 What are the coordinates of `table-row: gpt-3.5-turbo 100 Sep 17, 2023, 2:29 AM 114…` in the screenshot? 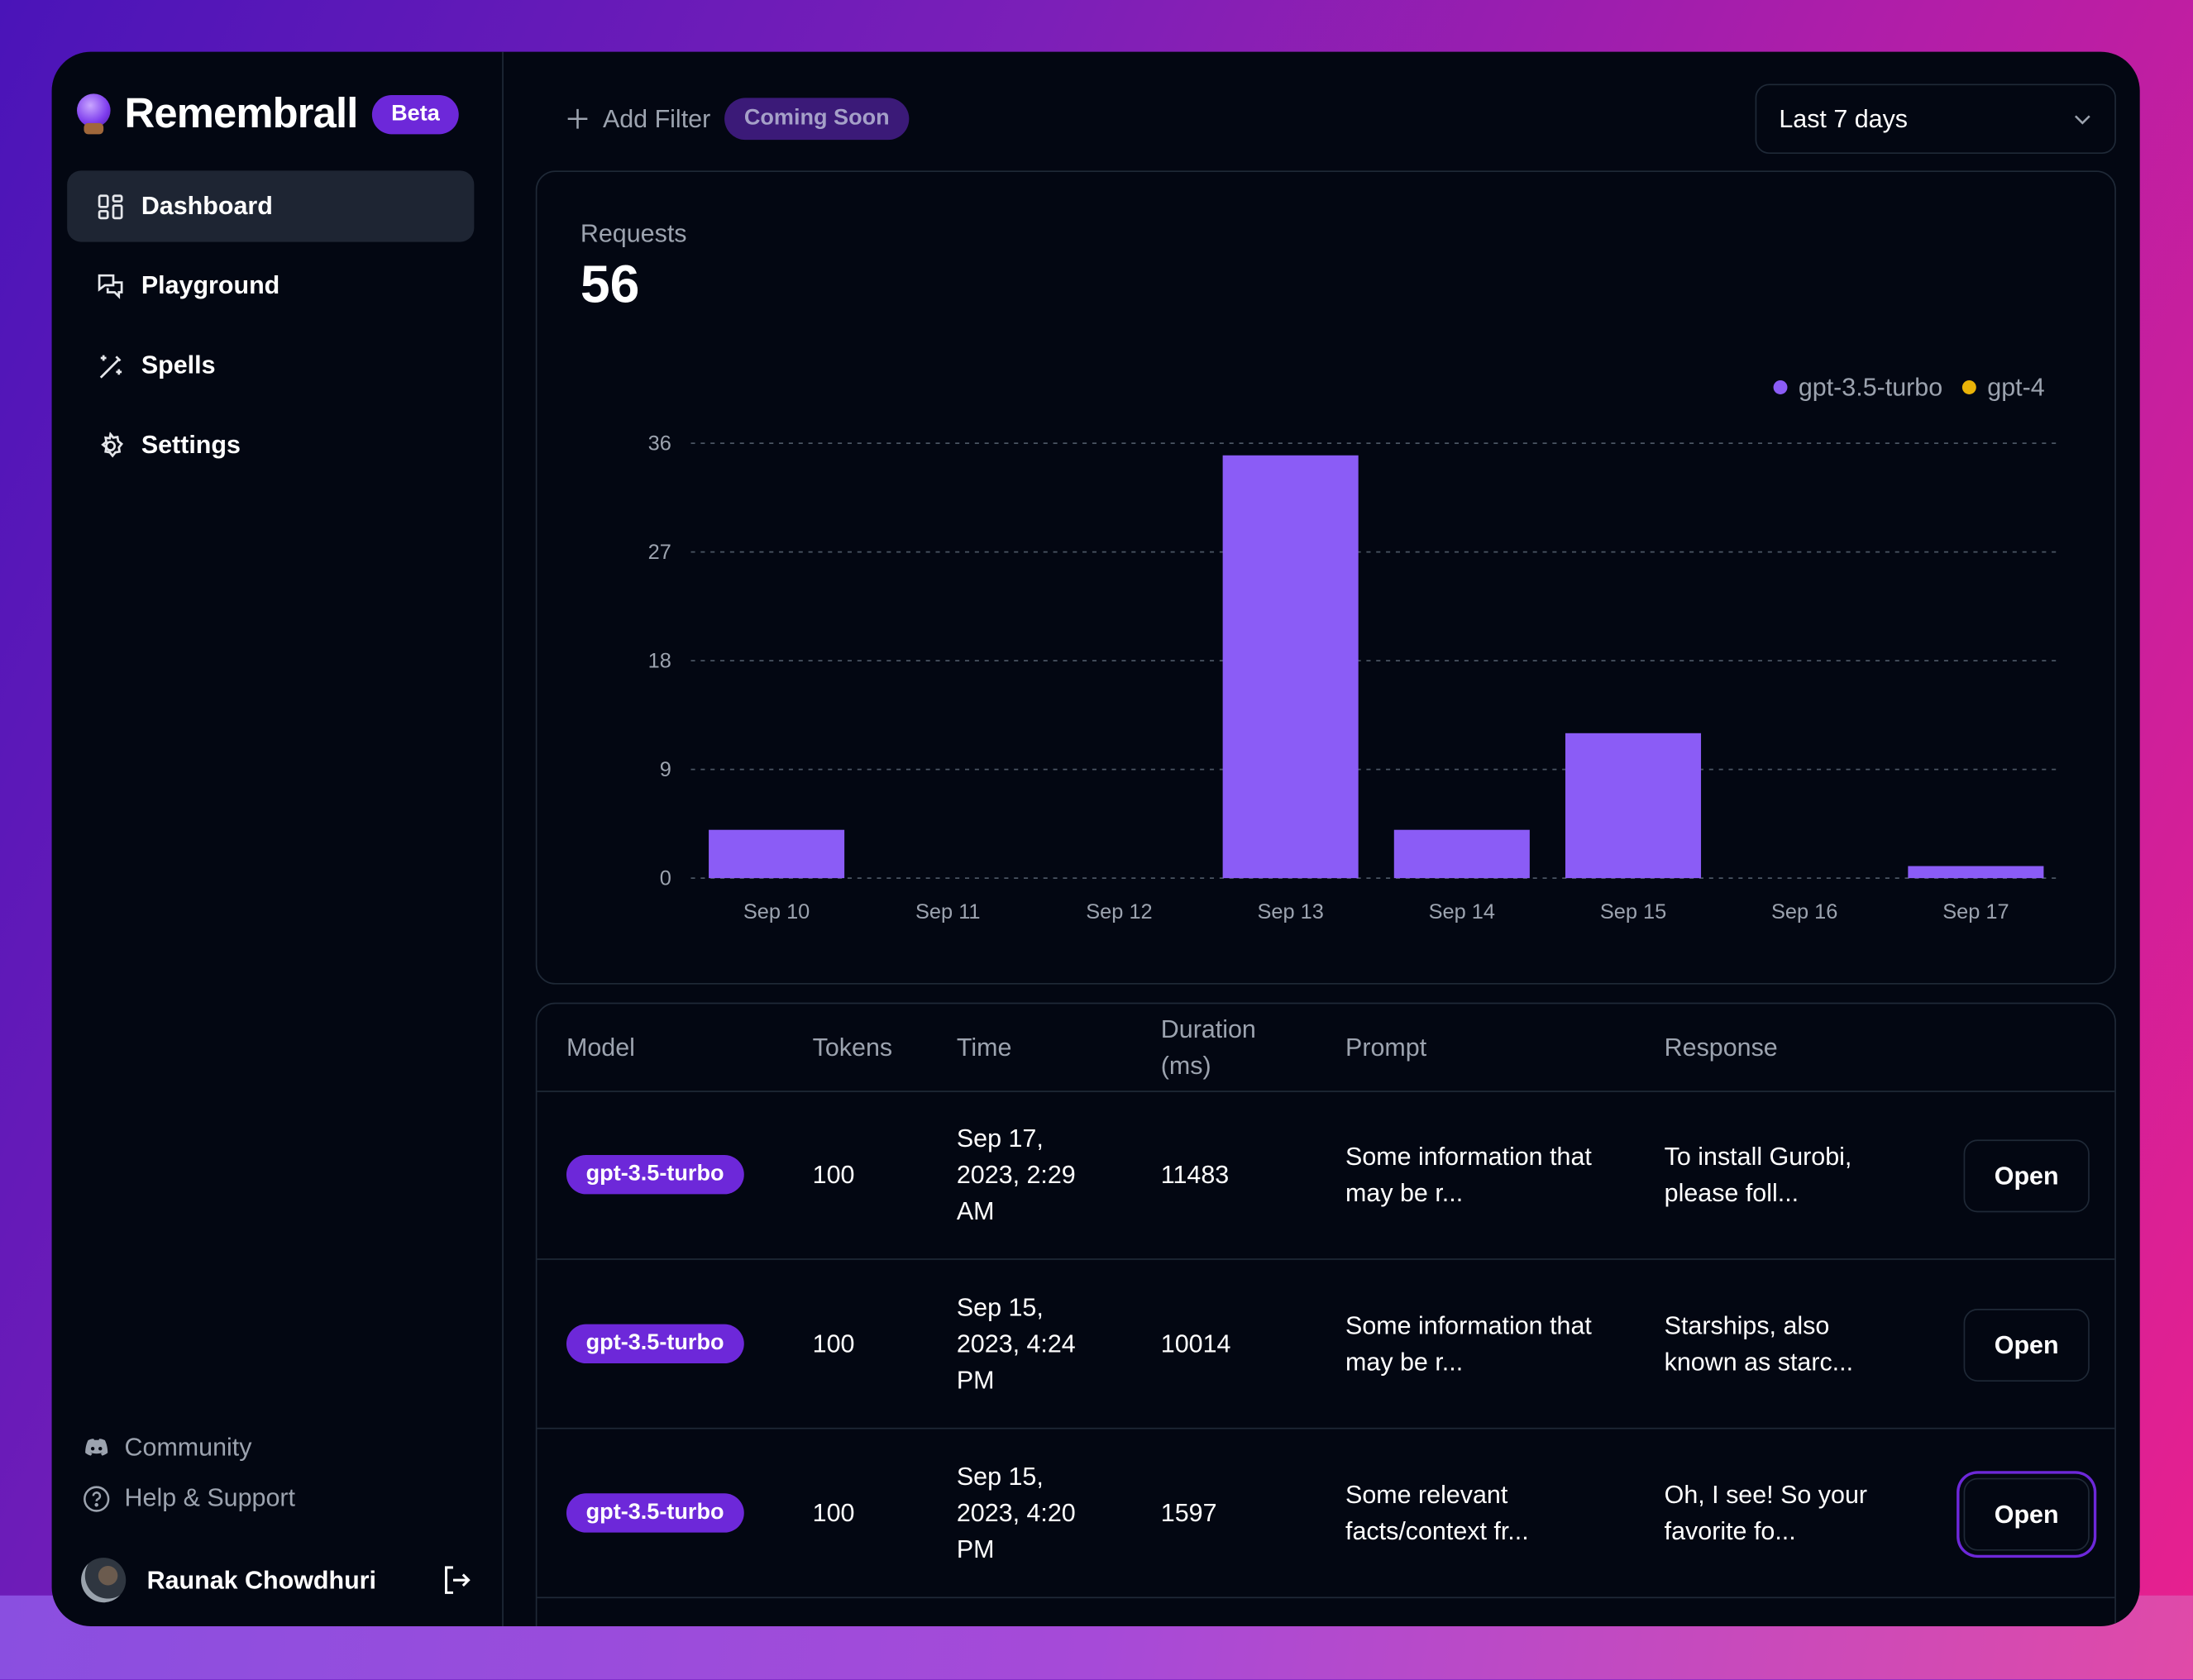 It's located at (1326, 1175).